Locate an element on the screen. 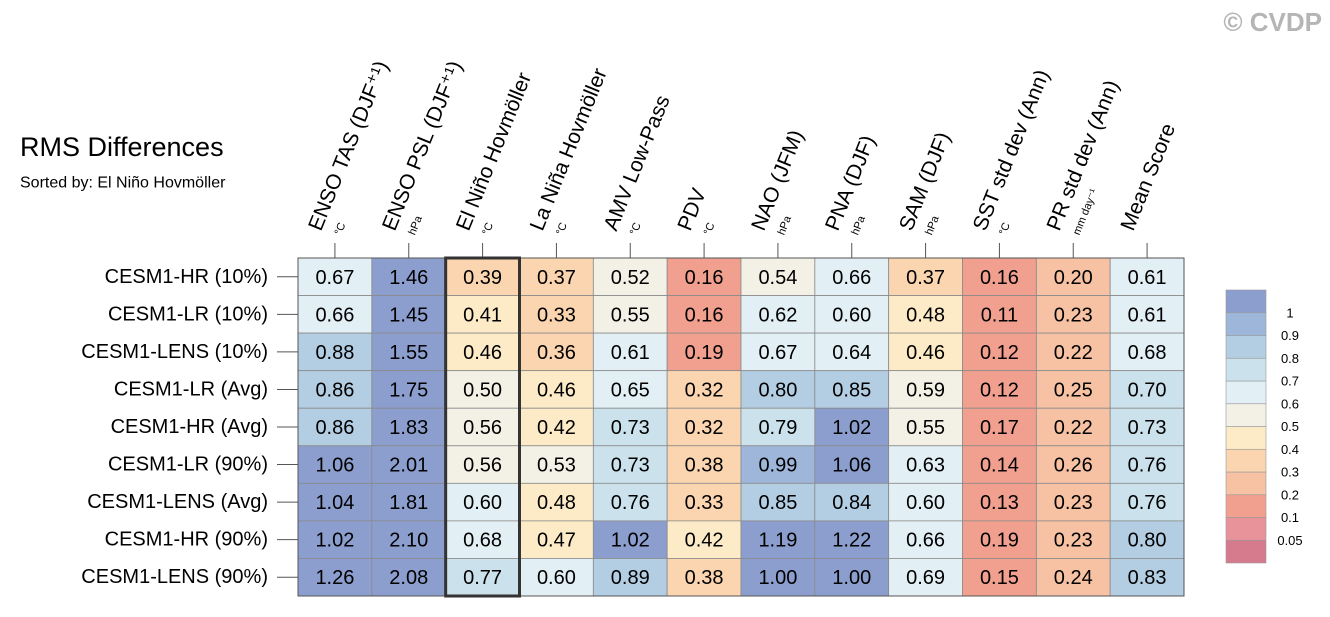 The height and width of the screenshot is (617, 1330). cell-label: 0.22 is located at coordinates (1073, 428).